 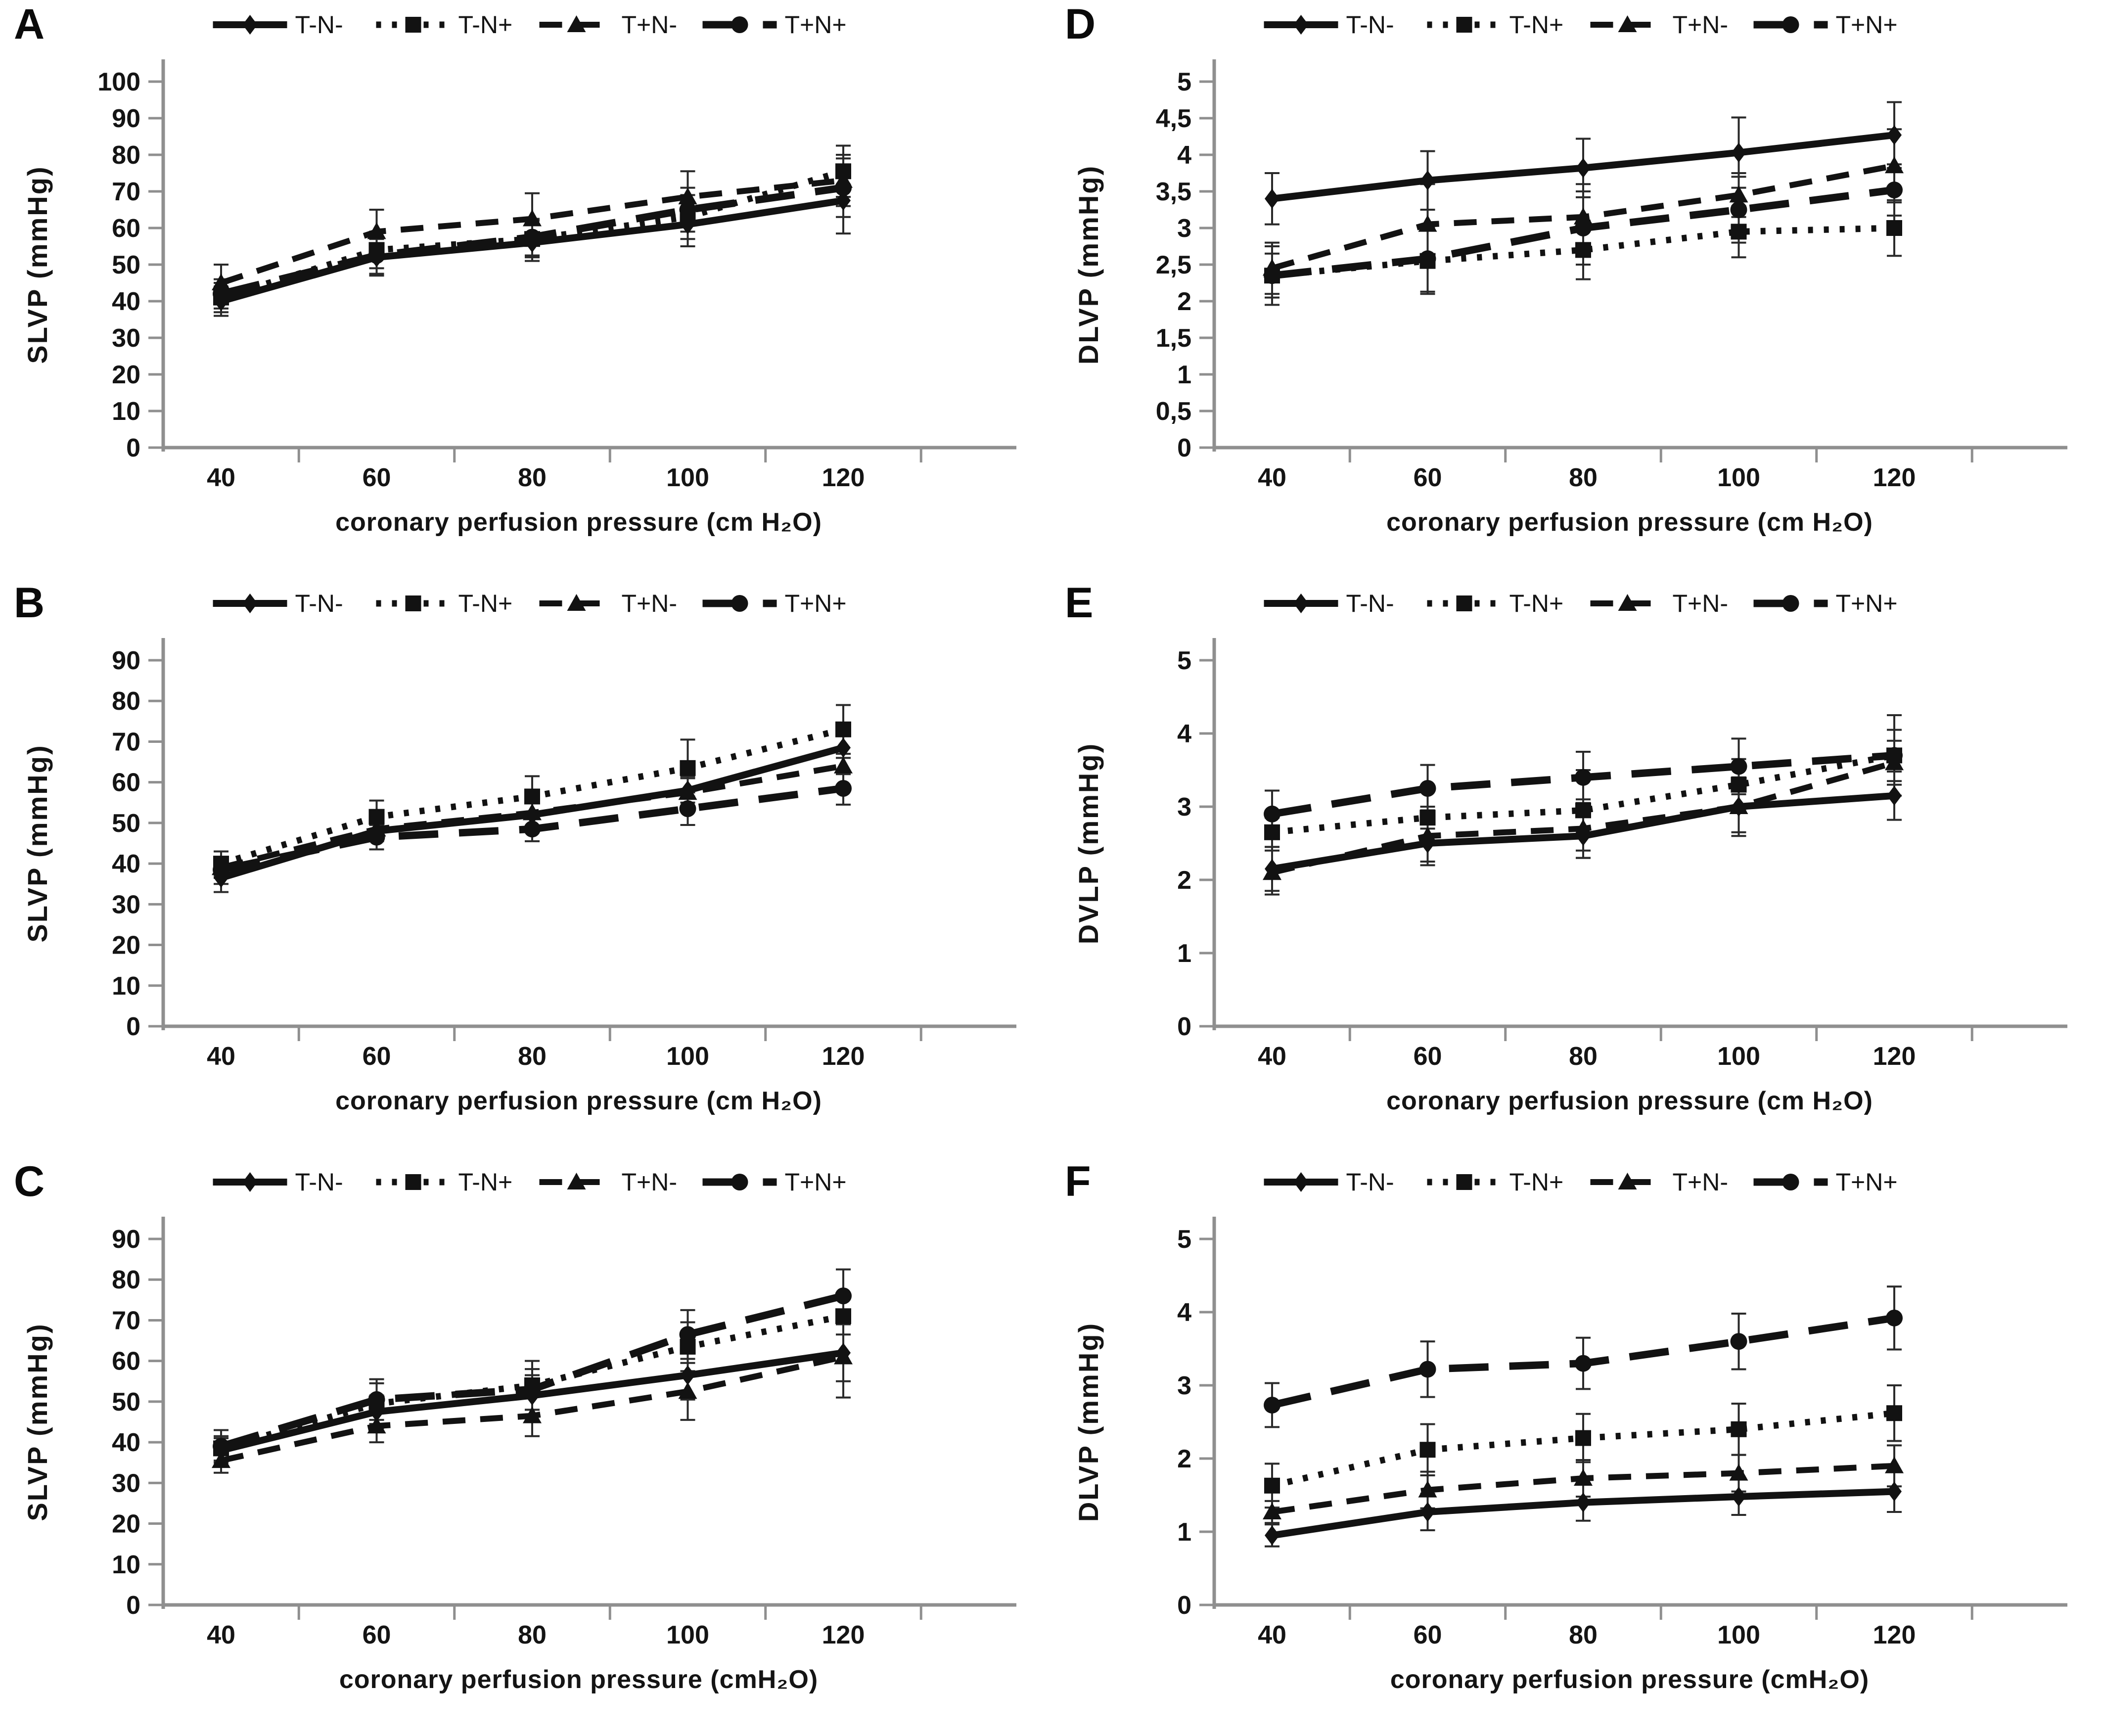 What do you see at coordinates (1184, 1385) in the screenshot?
I see `y-tick-label: 3` at bounding box center [1184, 1385].